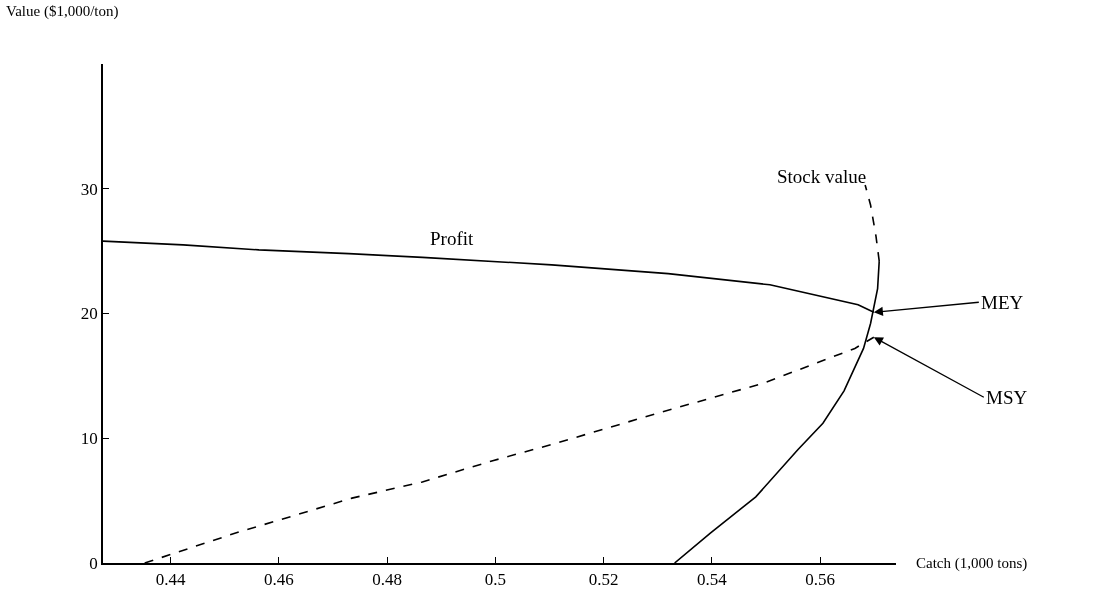 This screenshot has height=601, width=1101. I want to click on annotation: MSY, so click(1007, 397).